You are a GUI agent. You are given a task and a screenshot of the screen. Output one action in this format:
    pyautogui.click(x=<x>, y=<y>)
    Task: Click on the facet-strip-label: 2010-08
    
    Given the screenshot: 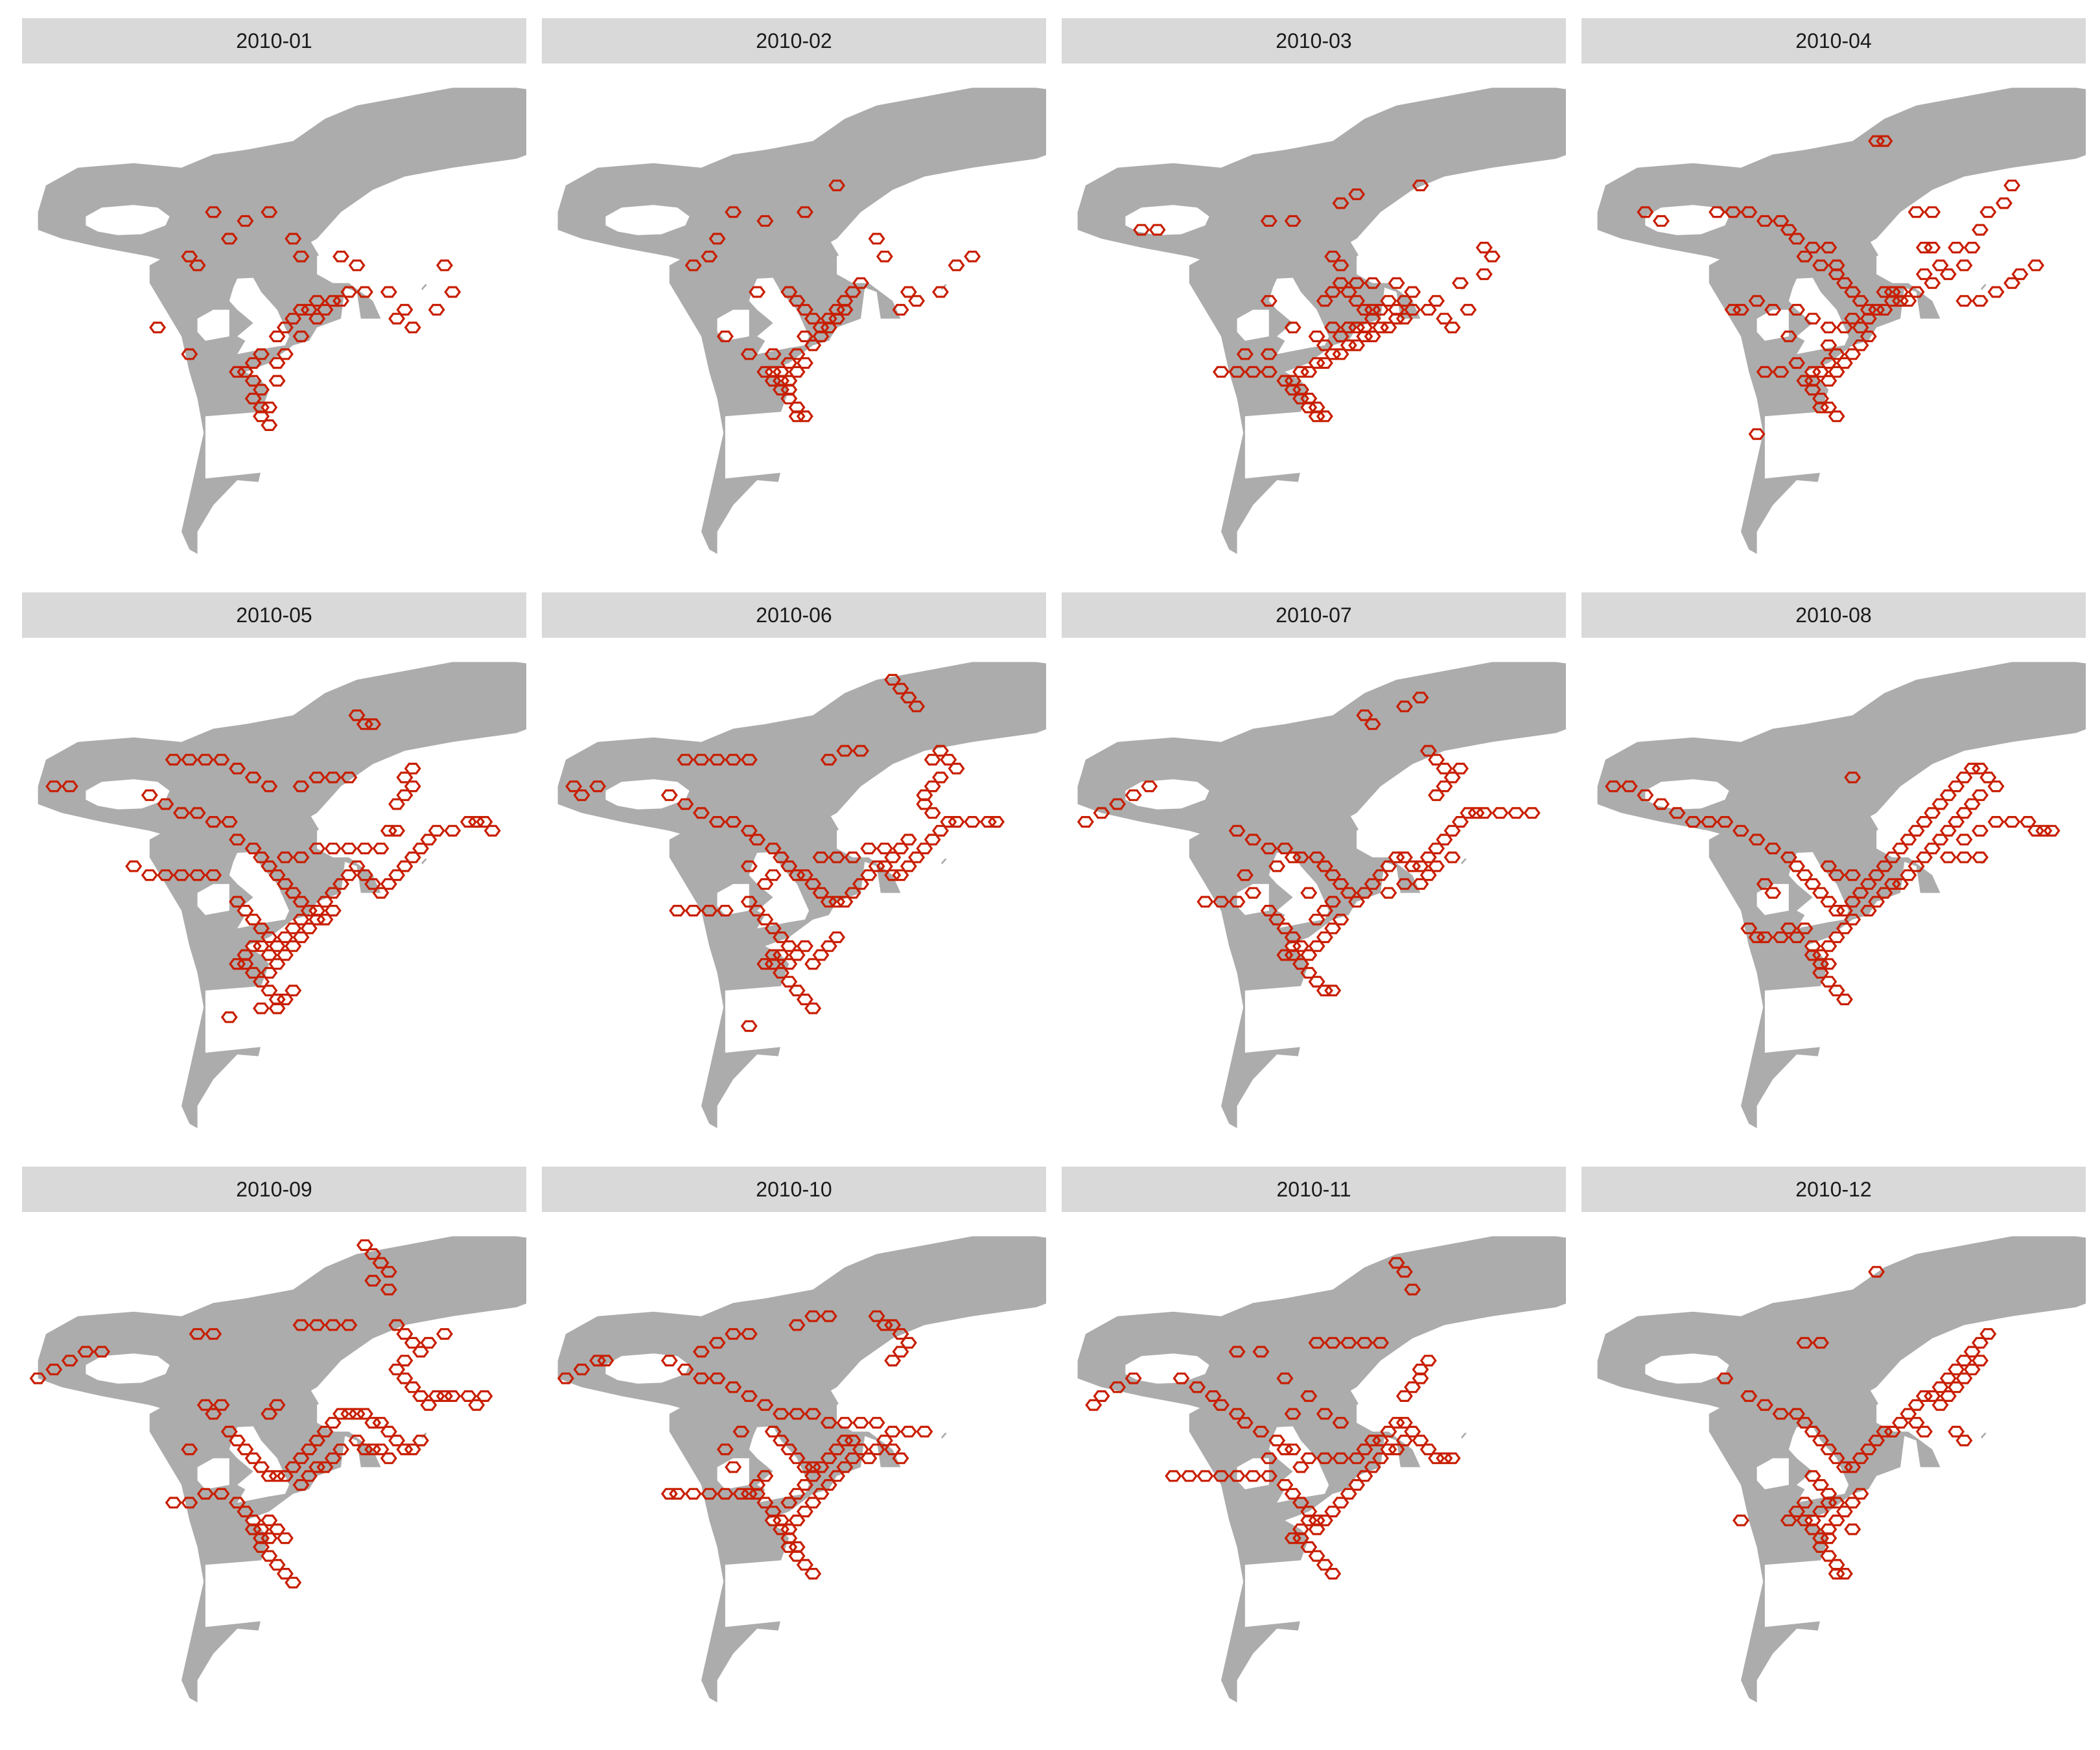 What is the action you would take?
    pyautogui.click(x=1834, y=615)
    